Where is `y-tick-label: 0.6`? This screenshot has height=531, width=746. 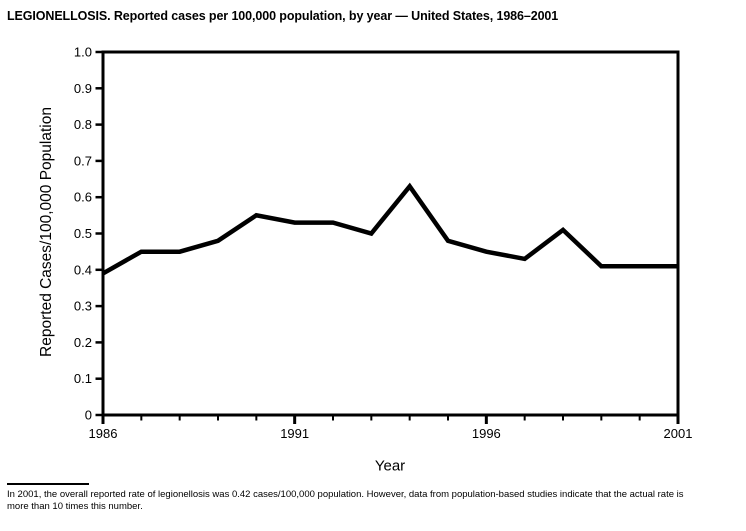 y-tick-label: 0.6 is located at coordinates (83, 197).